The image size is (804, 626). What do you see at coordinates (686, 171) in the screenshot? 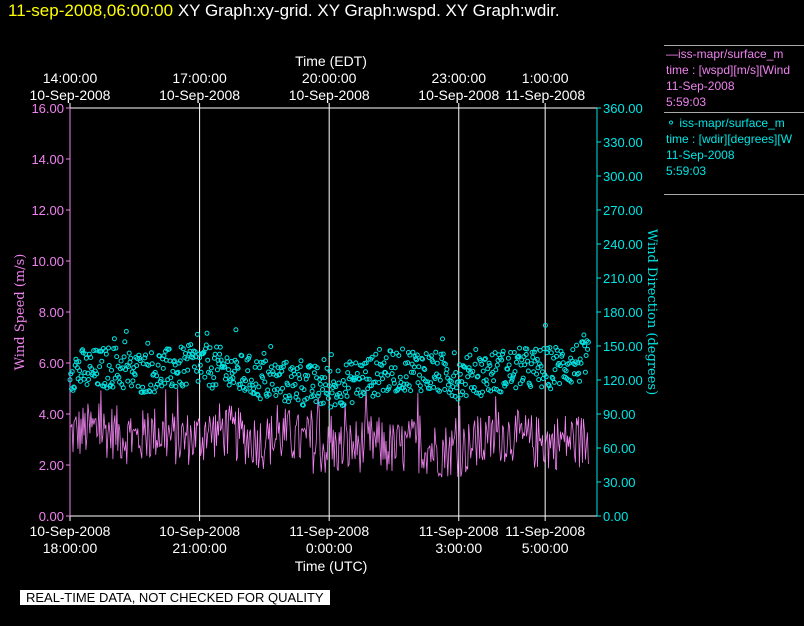
I see `legend-wdir-time: 5:59:03` at bounding box center [686, 171].